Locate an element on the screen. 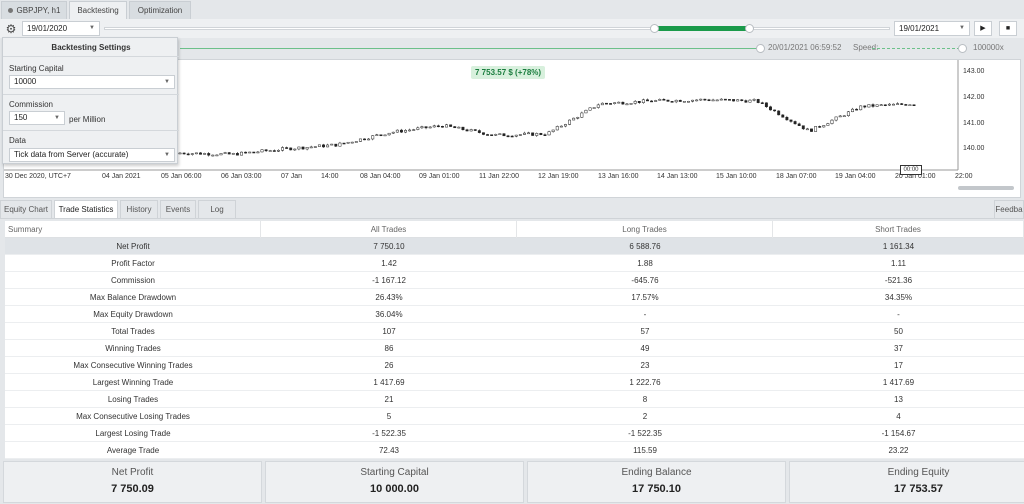  table-cell: 4 is located at coordinates (898, 416).